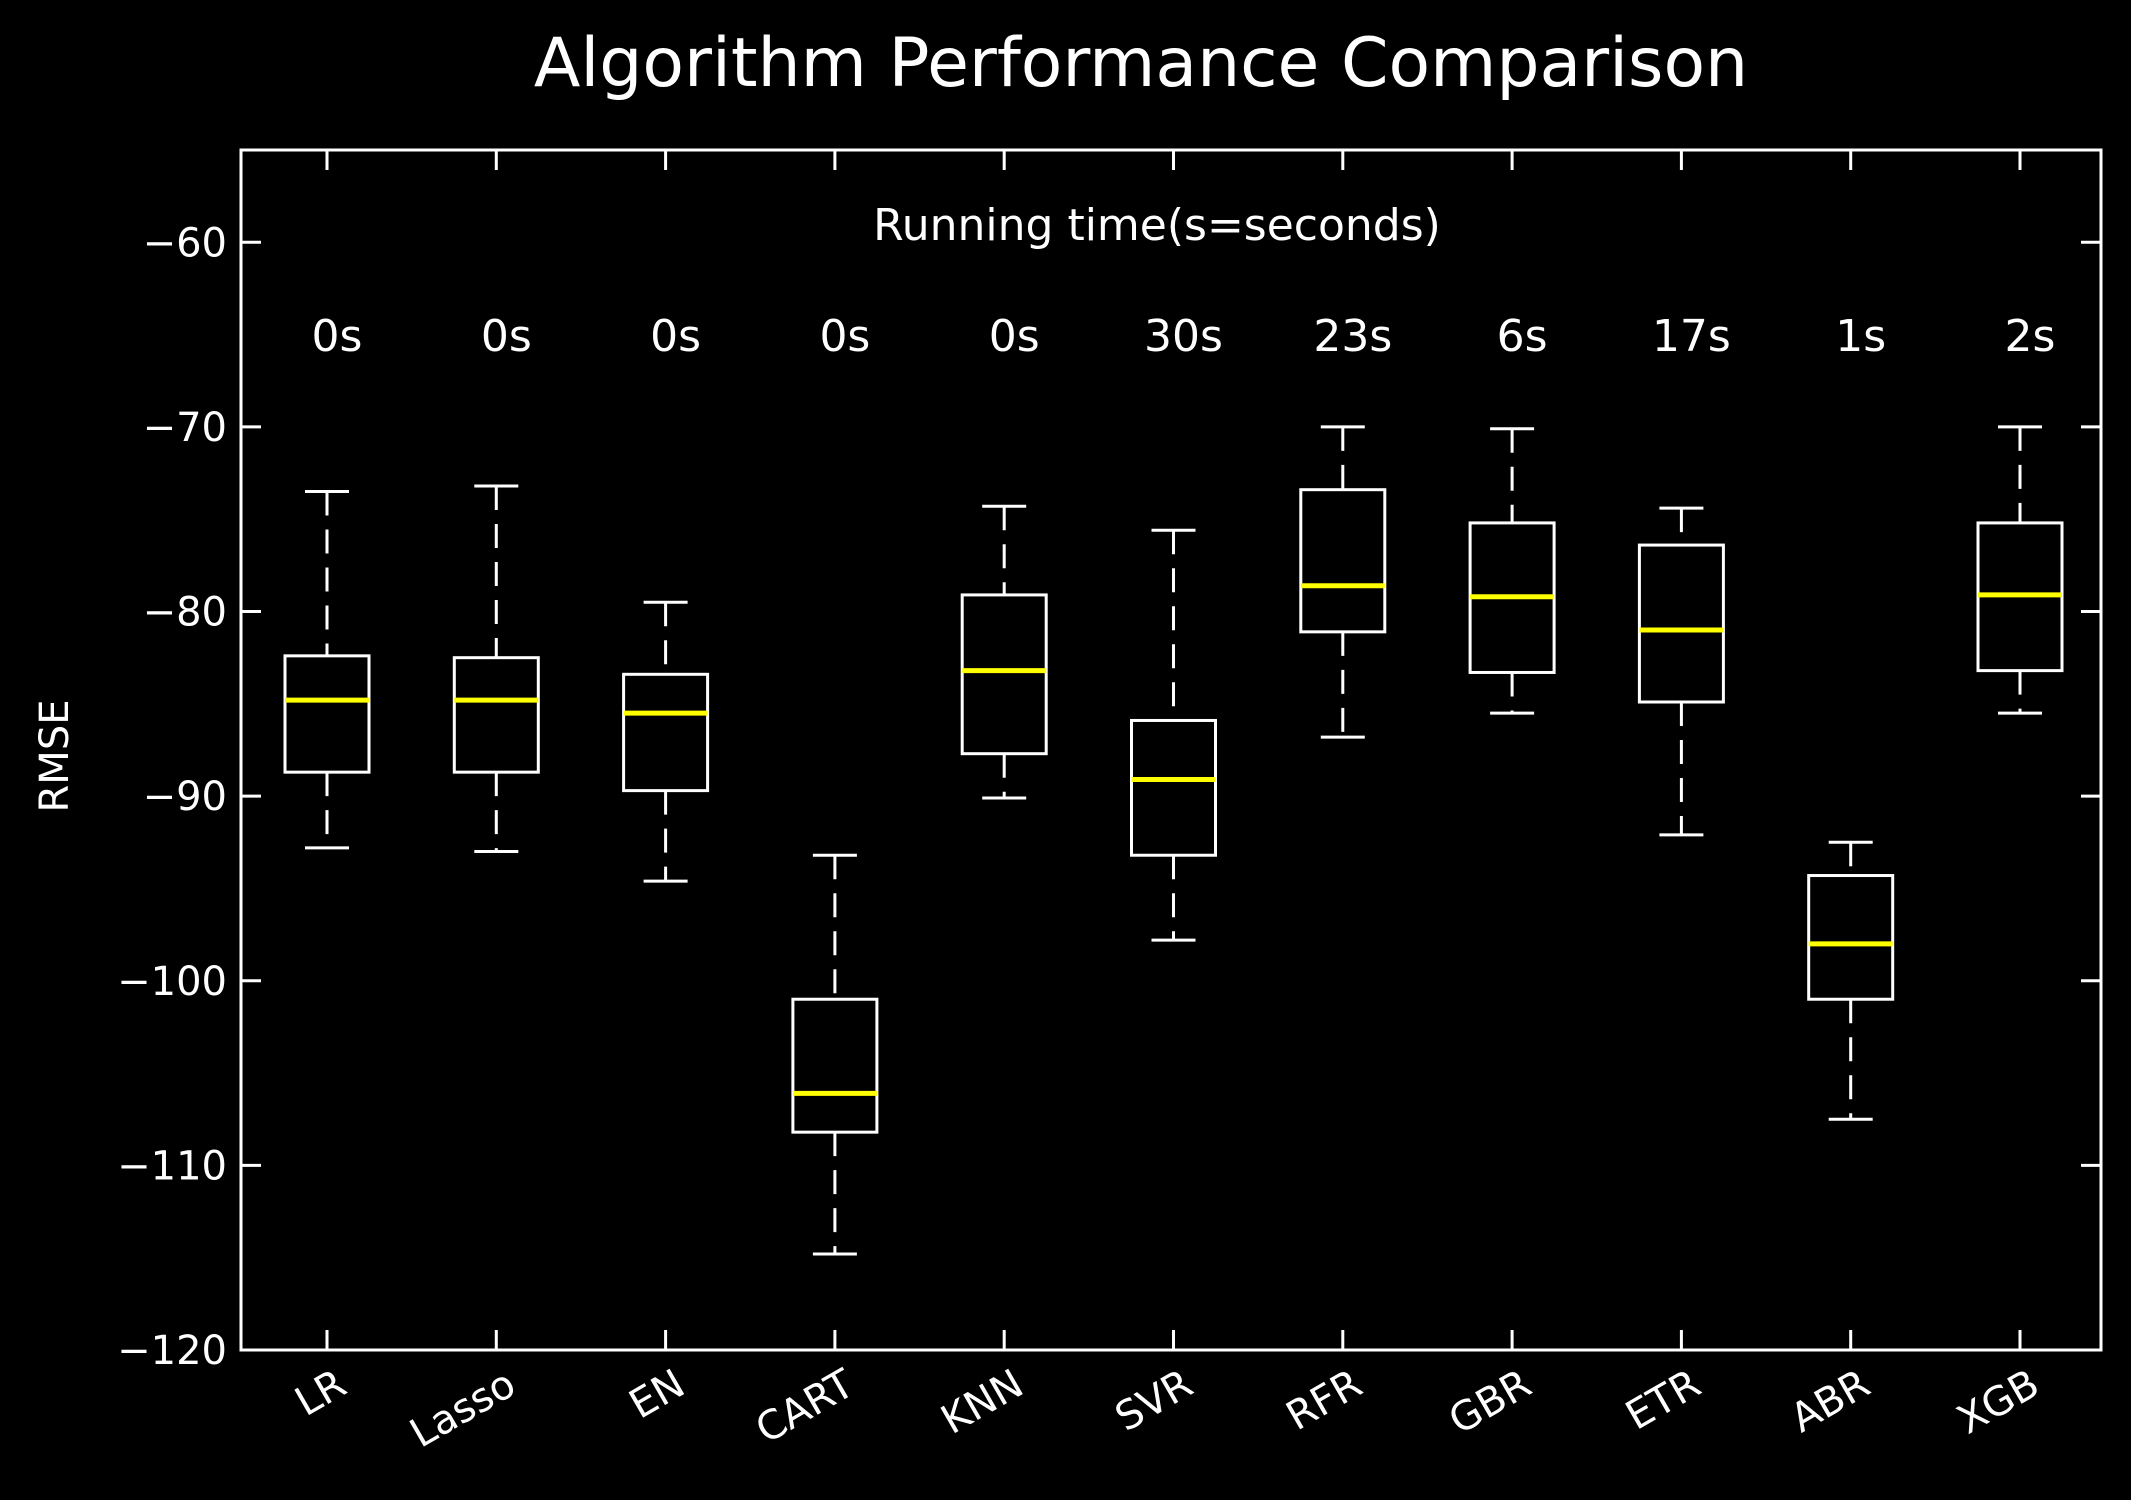 The height and width of the screenshot is (1500, 2131). Describe the element at coordinates (172, 1351) in the screenshot. I see `y-tick-label: −120` at that location.